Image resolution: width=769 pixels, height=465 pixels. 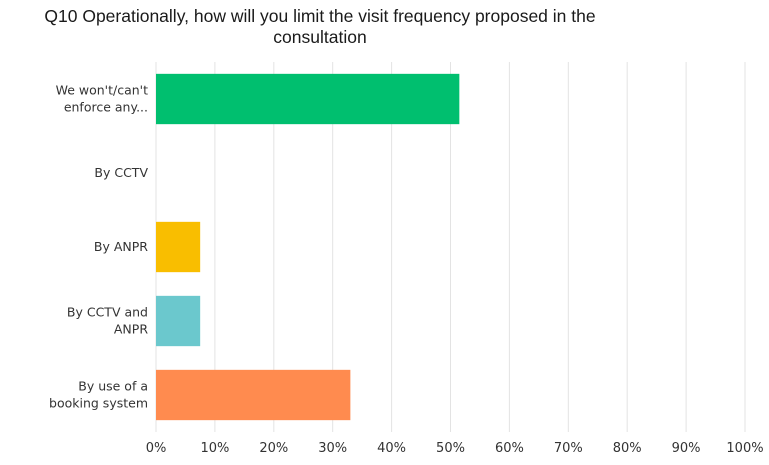 What do you see at coordinates (568, 448) in the screenshot?
I see `x-tick-label: 70%` at bounding box center [568, 448].